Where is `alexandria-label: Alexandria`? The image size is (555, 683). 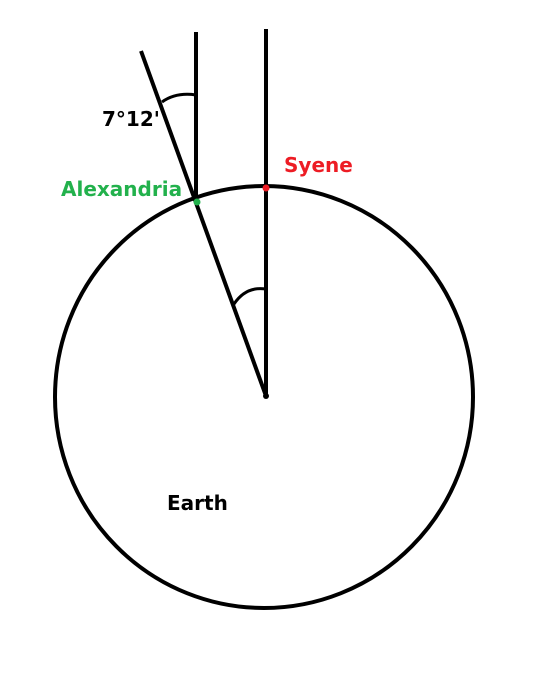
alexandria-label: Alexandria is located at coordinates (121, 189).